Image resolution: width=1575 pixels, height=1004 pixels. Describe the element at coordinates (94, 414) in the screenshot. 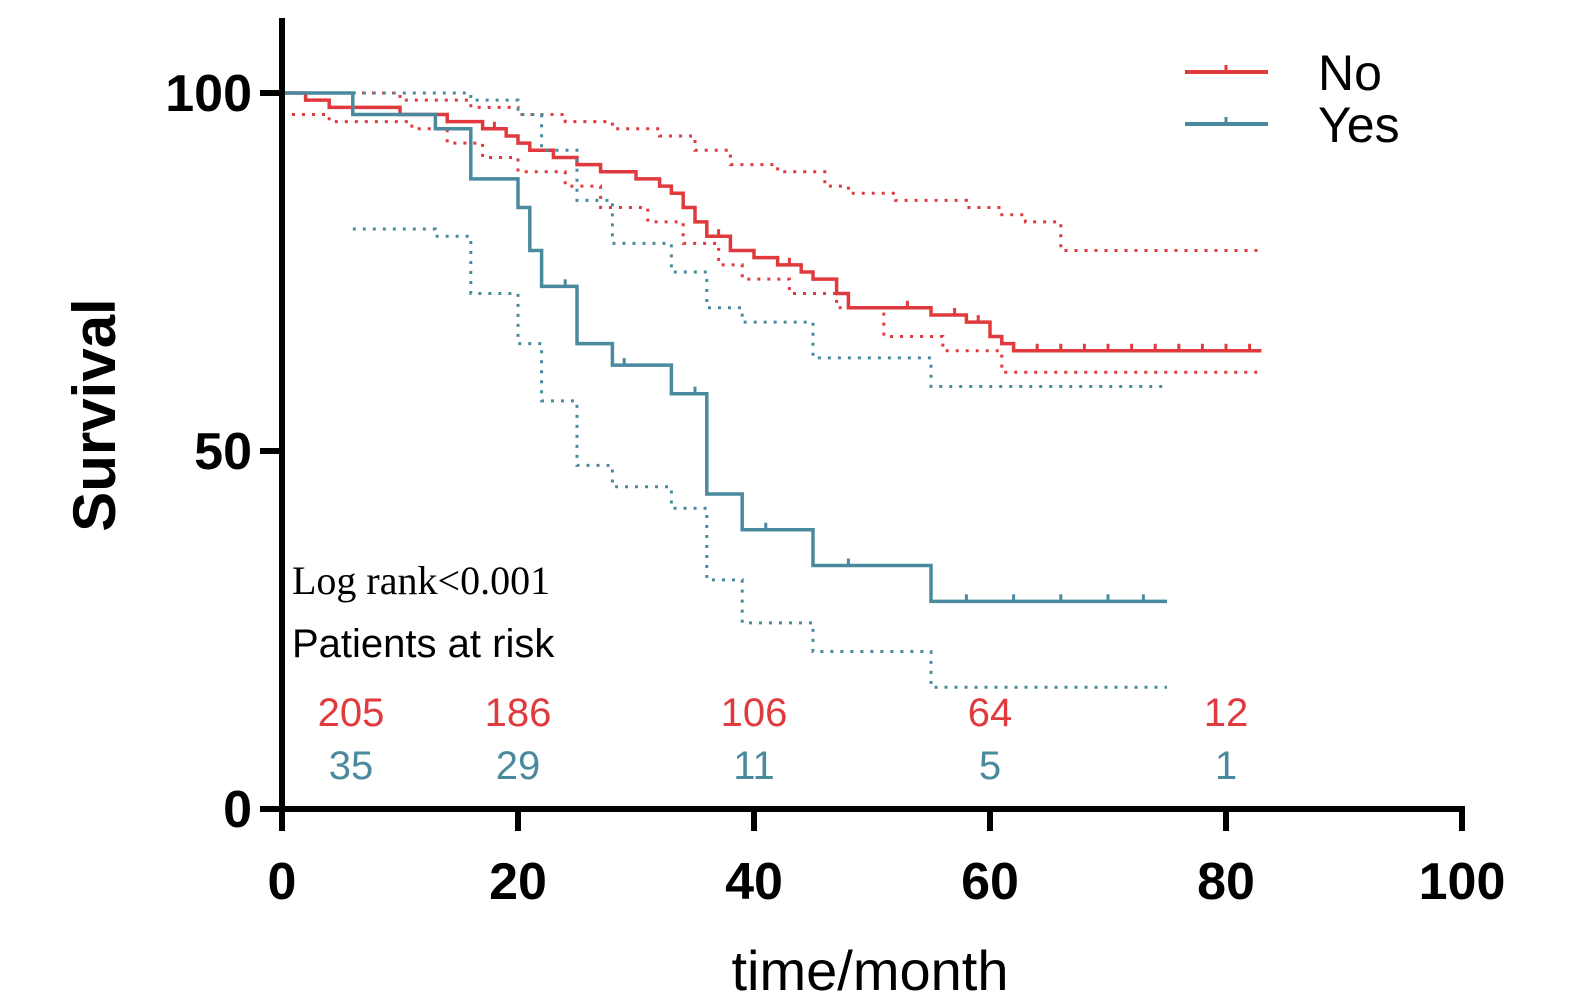

I see `y-axis-title: Survival` at that location.